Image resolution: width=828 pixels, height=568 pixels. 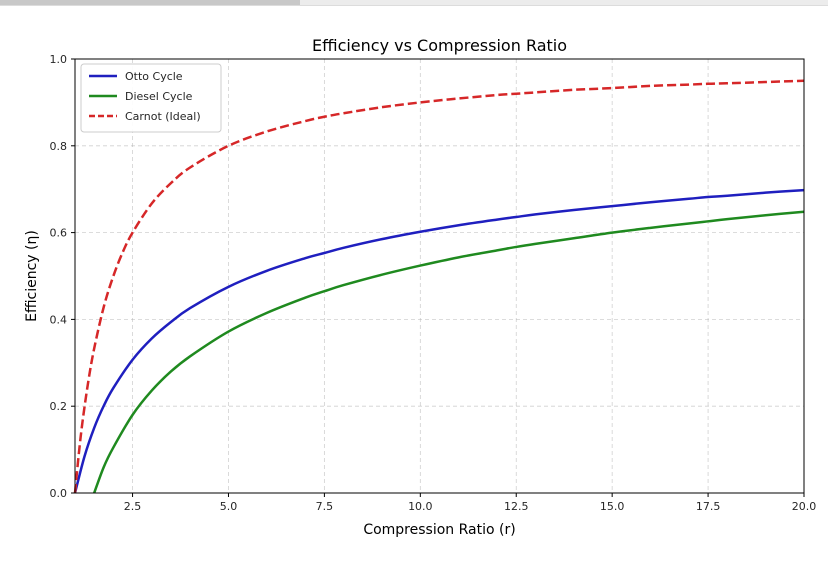 I want to click on chart-title: Efficiency vs Compression Ratio, so click(x=439, y=45).